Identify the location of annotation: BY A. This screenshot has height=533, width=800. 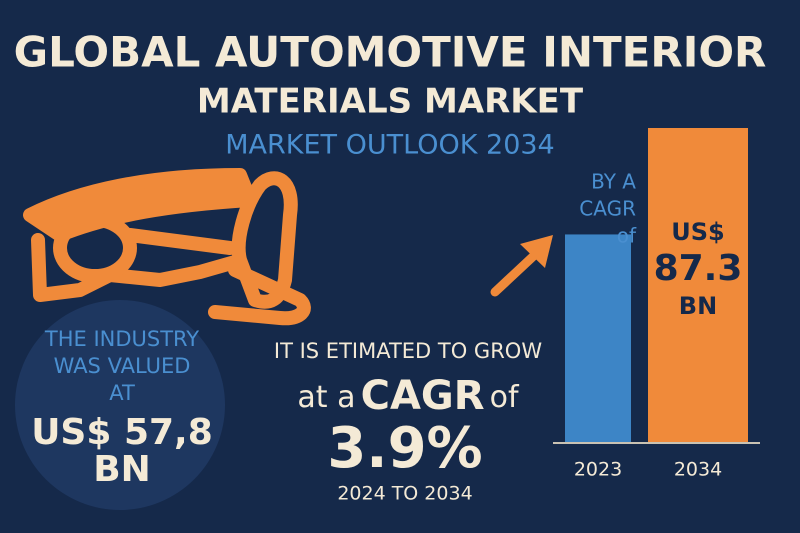
(613, 182).